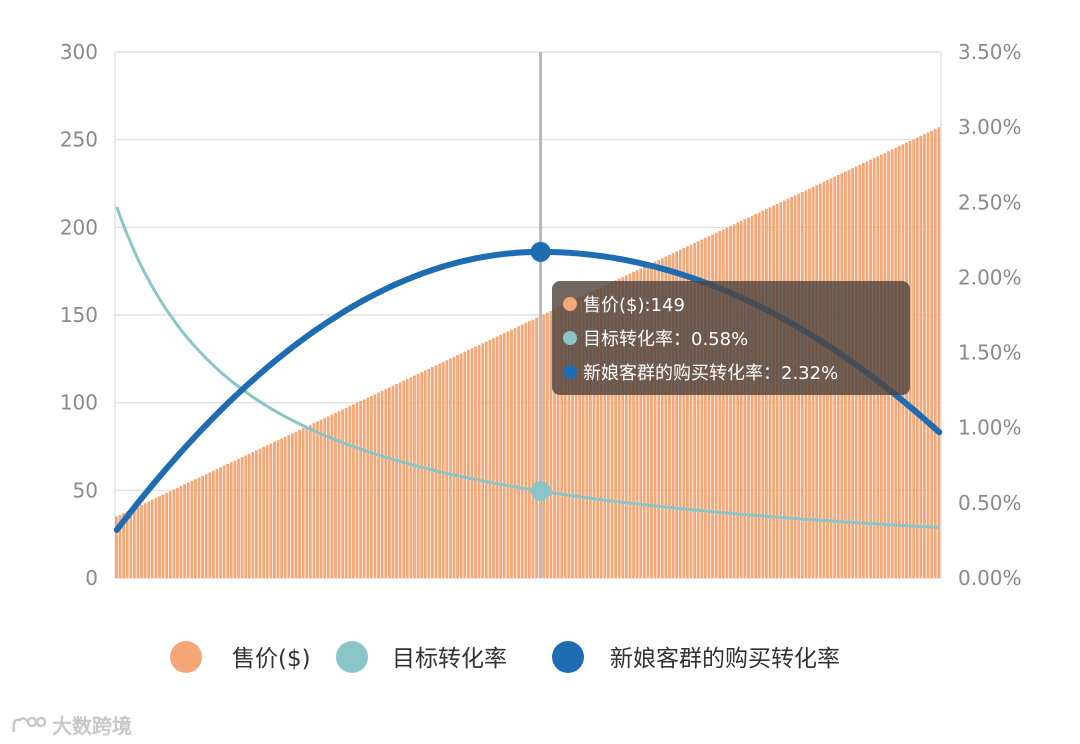 This screenshot has width=1080, height=744. What do you see at coordinates (990, 353) in the screenshot?
I see `right-tick-label: 1.50%` at bounding box center [990, 353].